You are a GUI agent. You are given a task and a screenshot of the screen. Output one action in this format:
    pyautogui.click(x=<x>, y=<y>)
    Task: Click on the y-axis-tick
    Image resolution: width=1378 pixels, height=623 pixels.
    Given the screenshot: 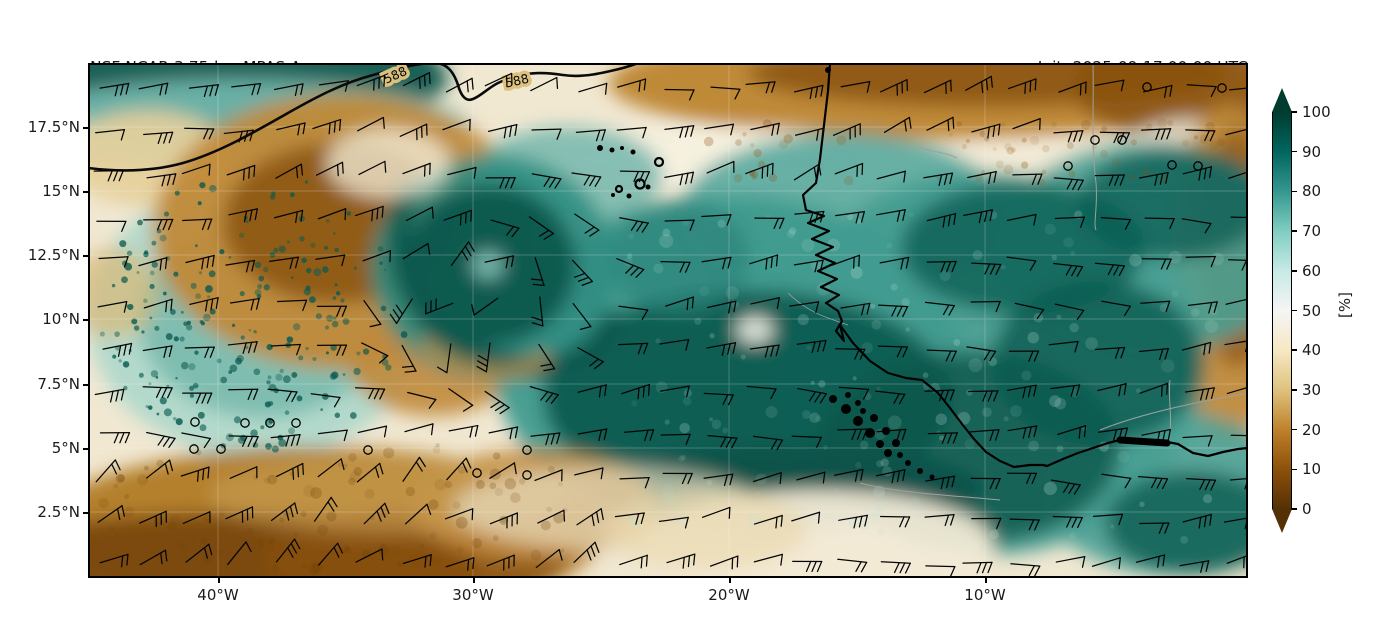 What is the action you would take?
    pyautogui.click(x=85, y=256)
    